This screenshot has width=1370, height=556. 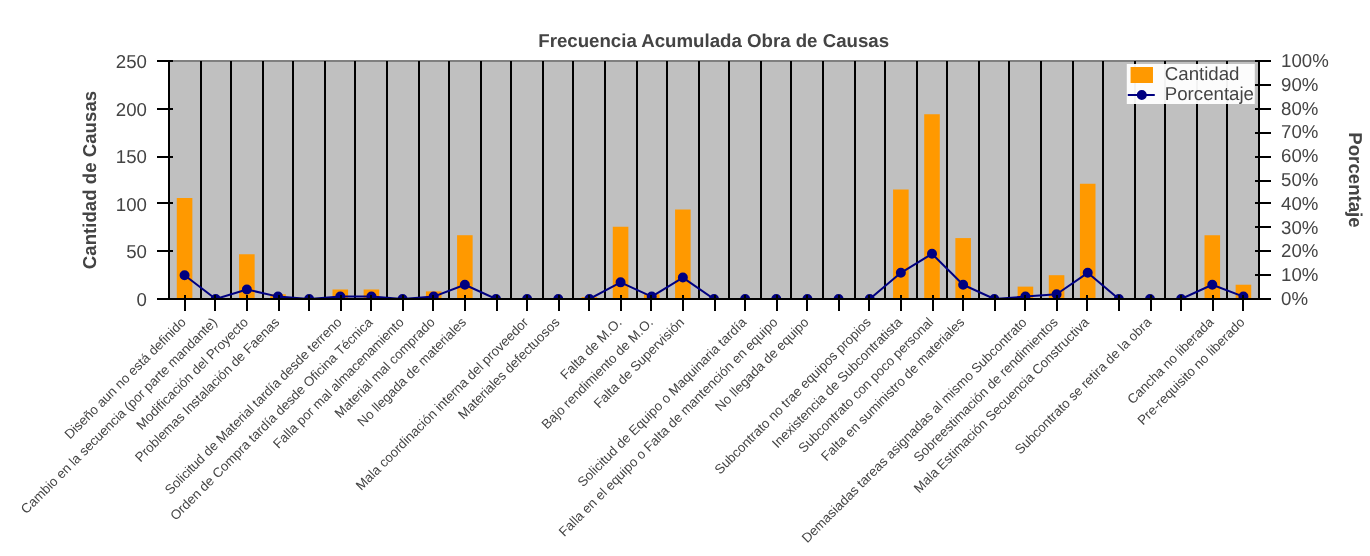 What do you see at coordinates (131, 109) in the screenshot?
I see `y-tick-label: 200` at bounding box center [131, 109].